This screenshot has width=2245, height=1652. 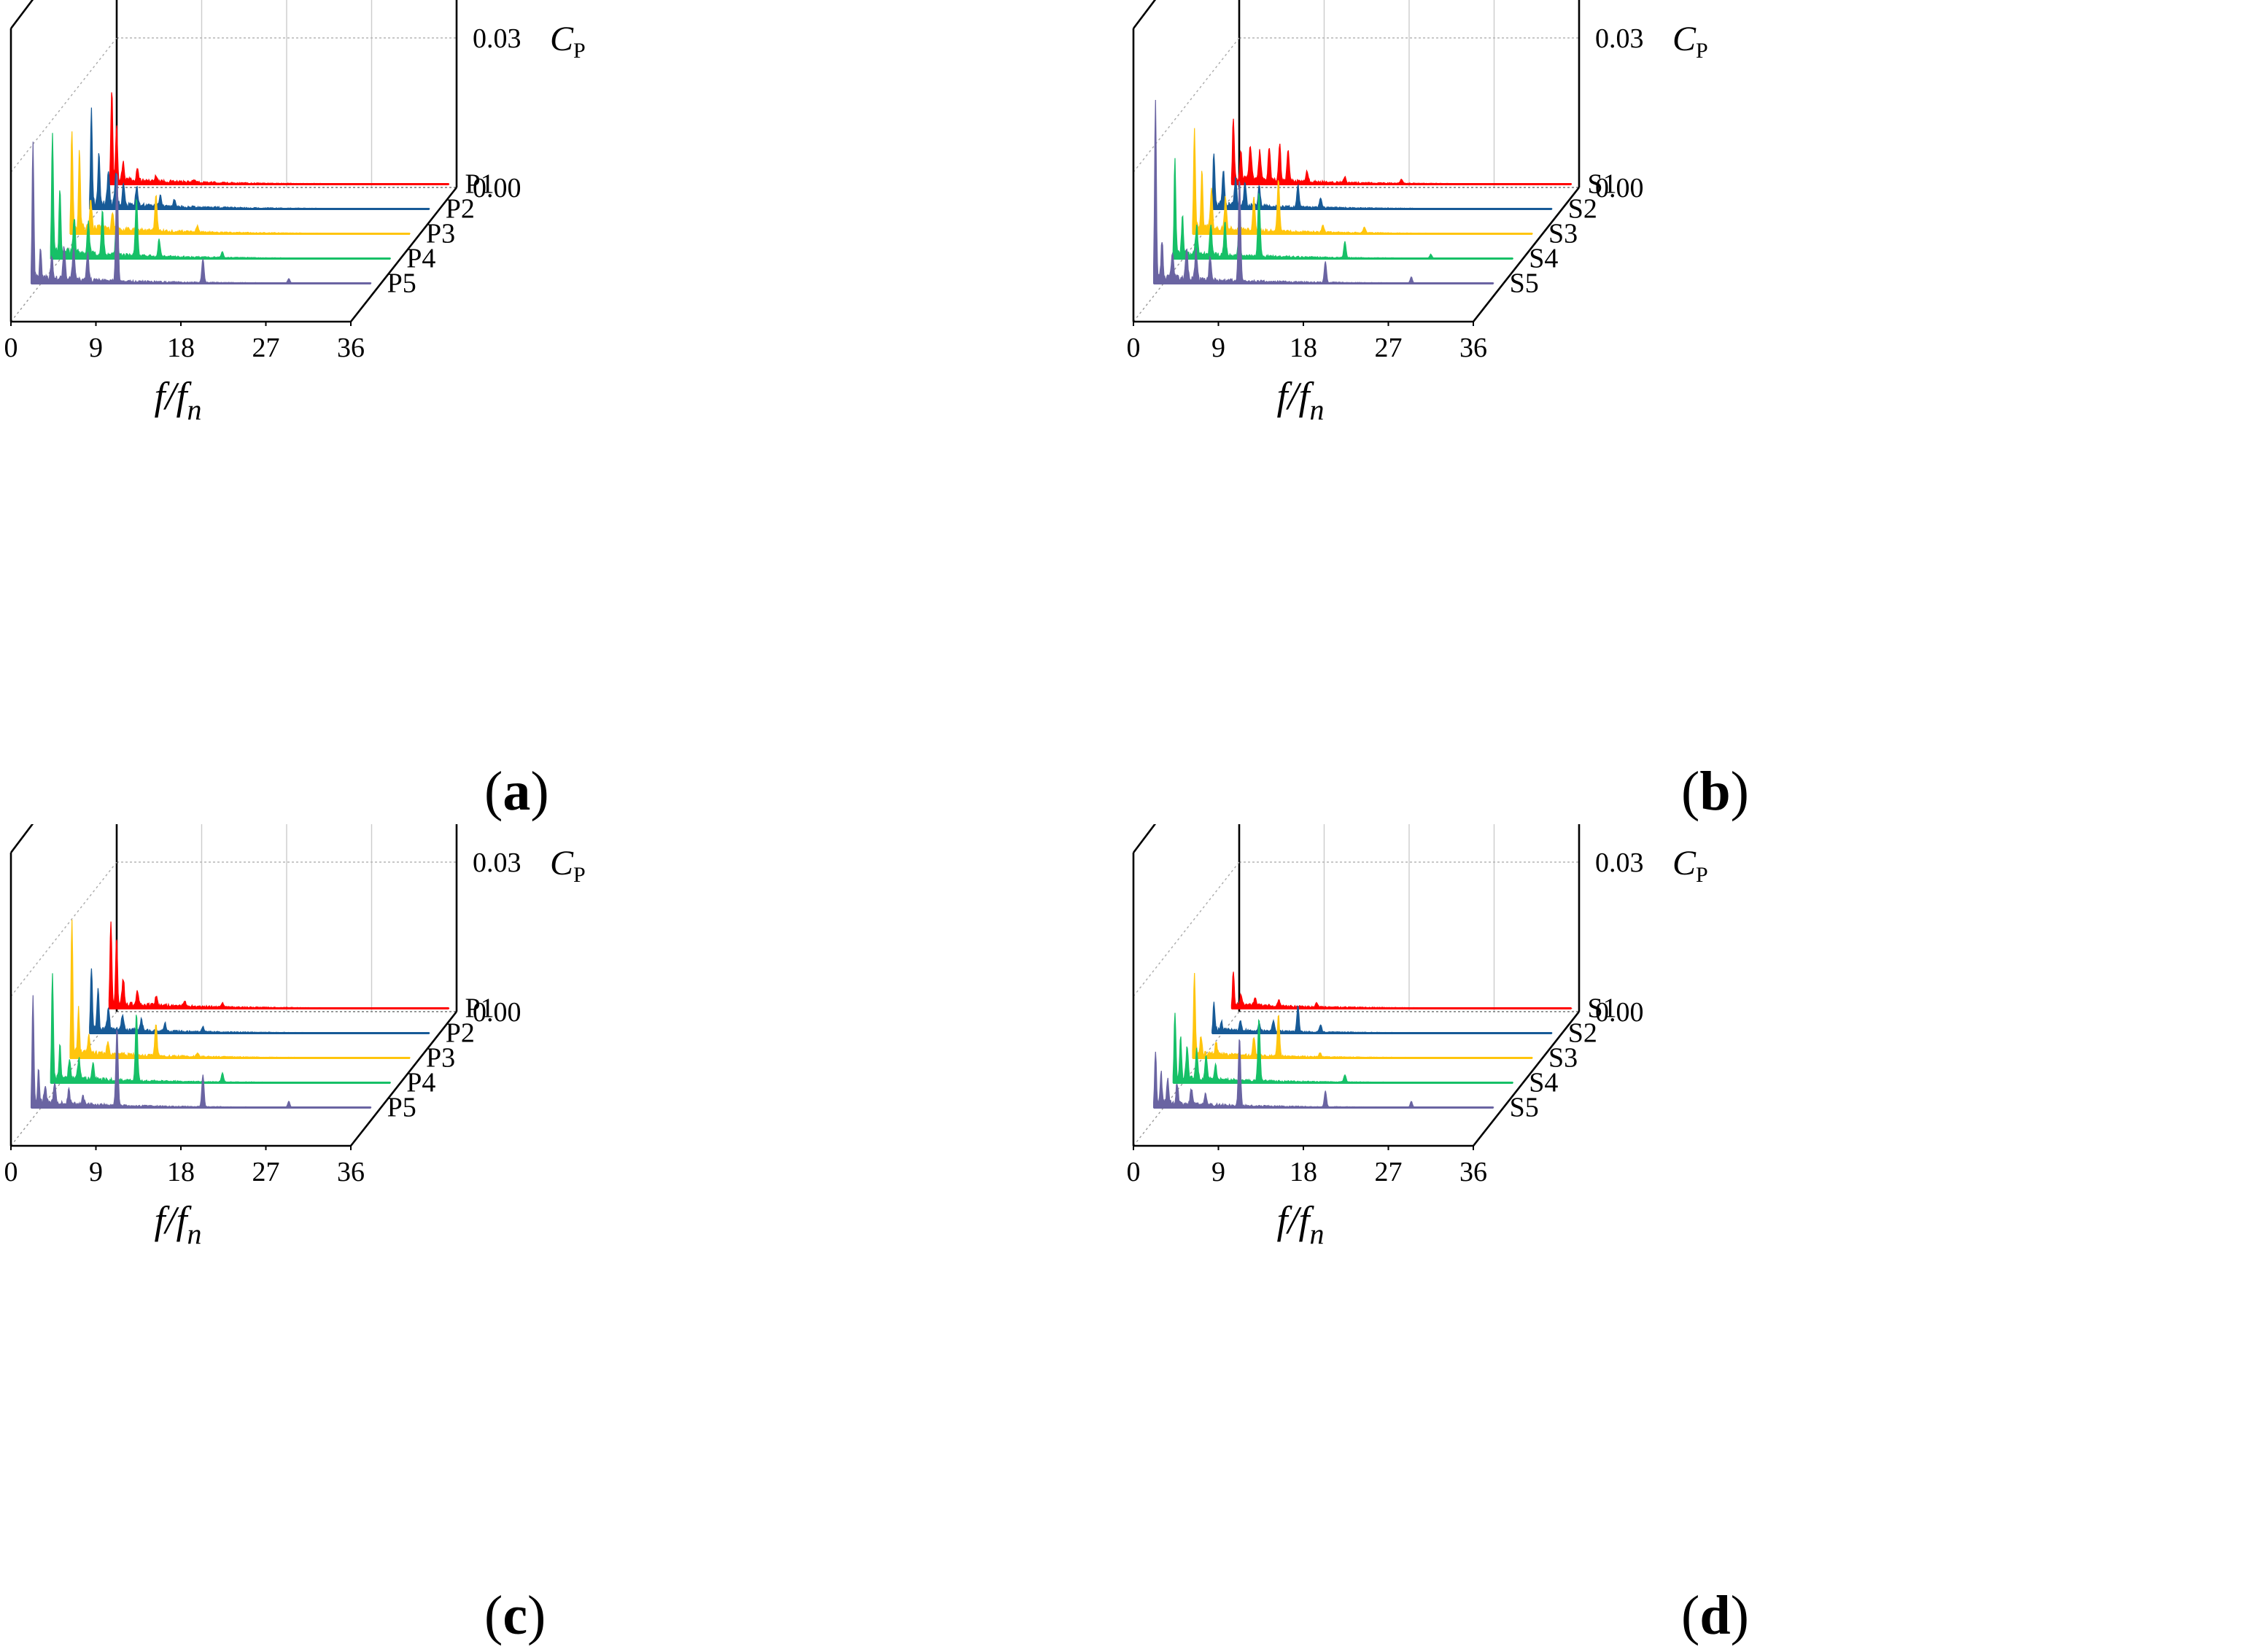 I want to click on series-label-p5: P5, so click(x=401, y=283).